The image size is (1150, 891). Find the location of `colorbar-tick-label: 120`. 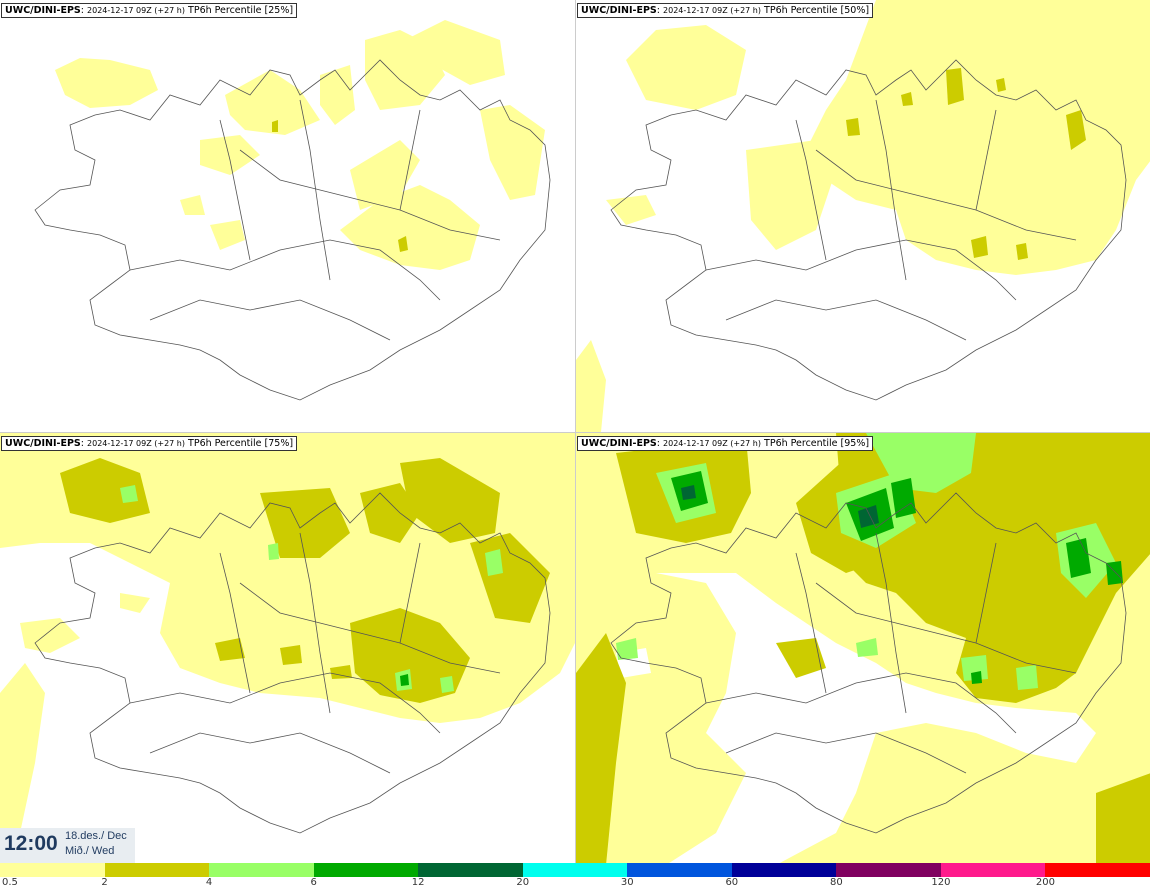

colorbar-tick-label: 120 is located at coordinates (941, 882).